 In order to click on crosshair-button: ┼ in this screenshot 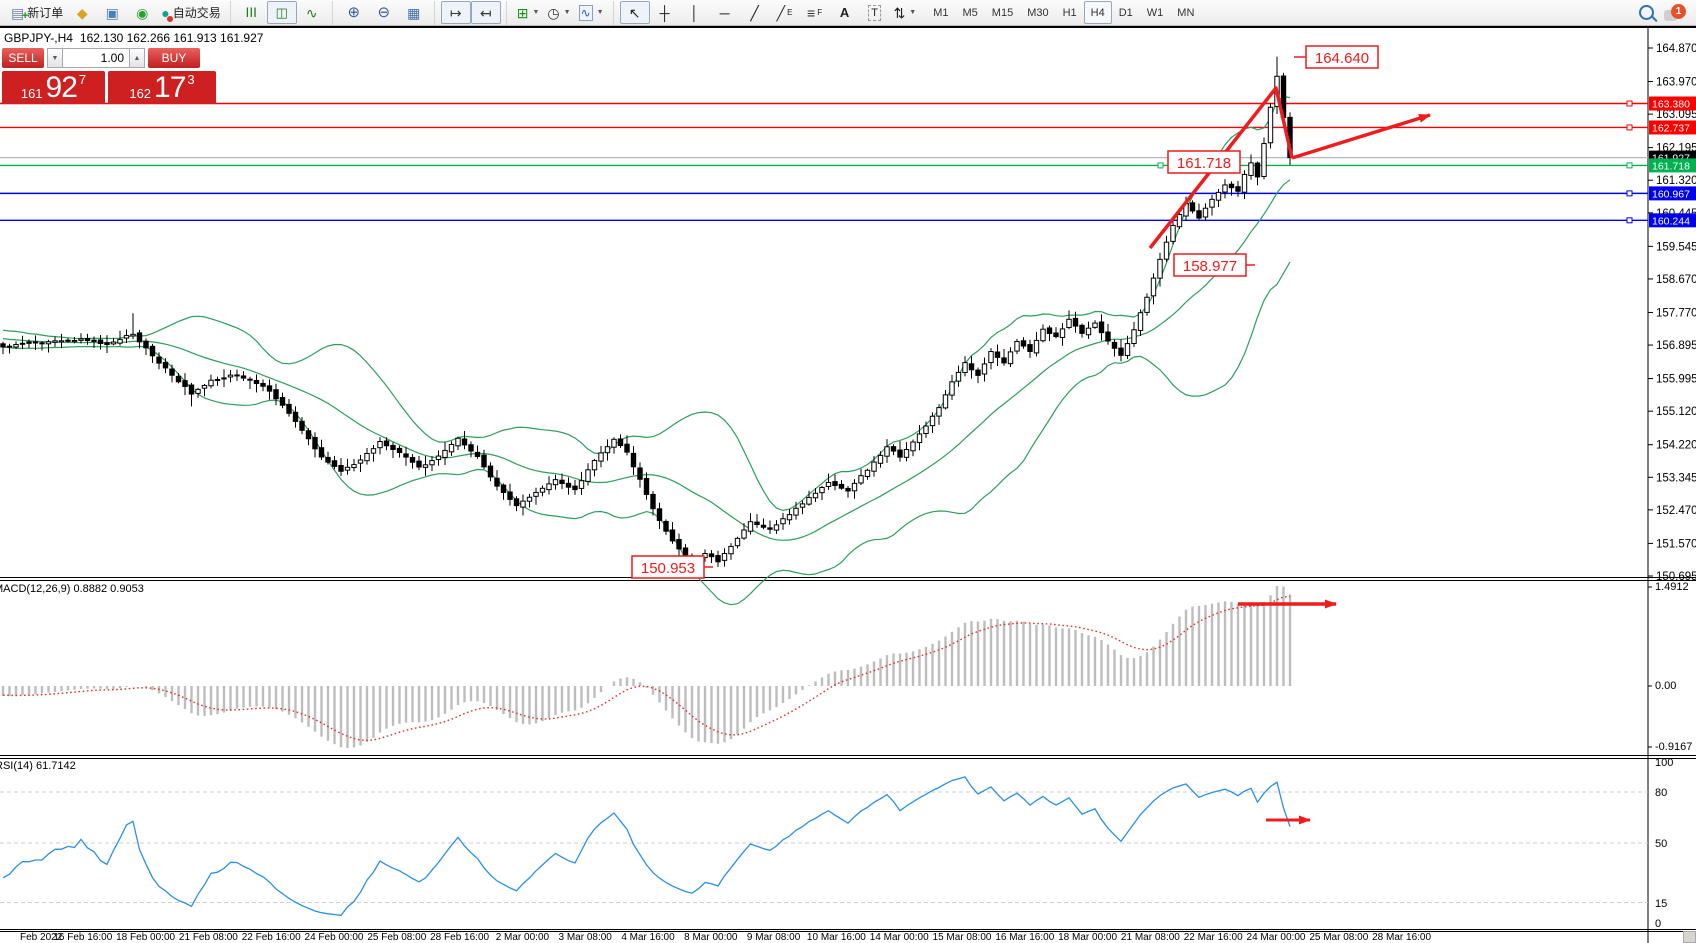, I will do `click(665, 12)`.